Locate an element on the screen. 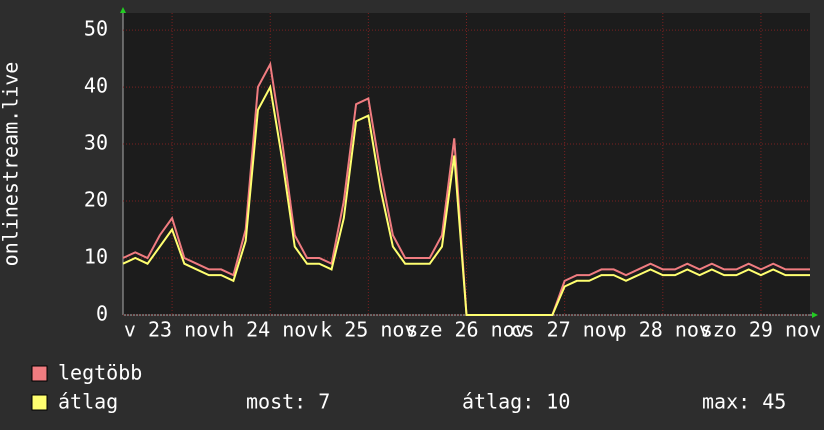  x-tick-label: h 24 nov is located at coordinates (270, 330).